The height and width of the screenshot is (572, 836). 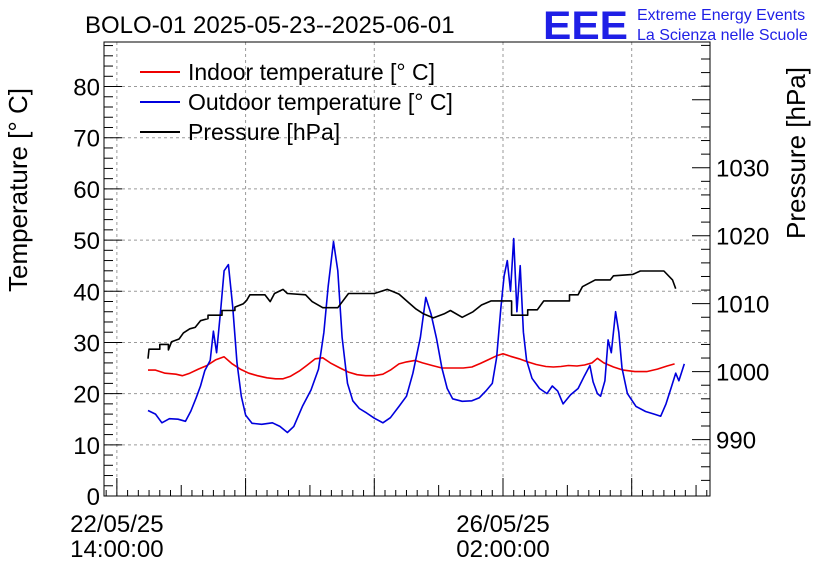 What do you see at coordinates (796, 153) in the screenshot?
I see `y2-axis-title: Pressure [hPa]` at bounding box center [796, 153].